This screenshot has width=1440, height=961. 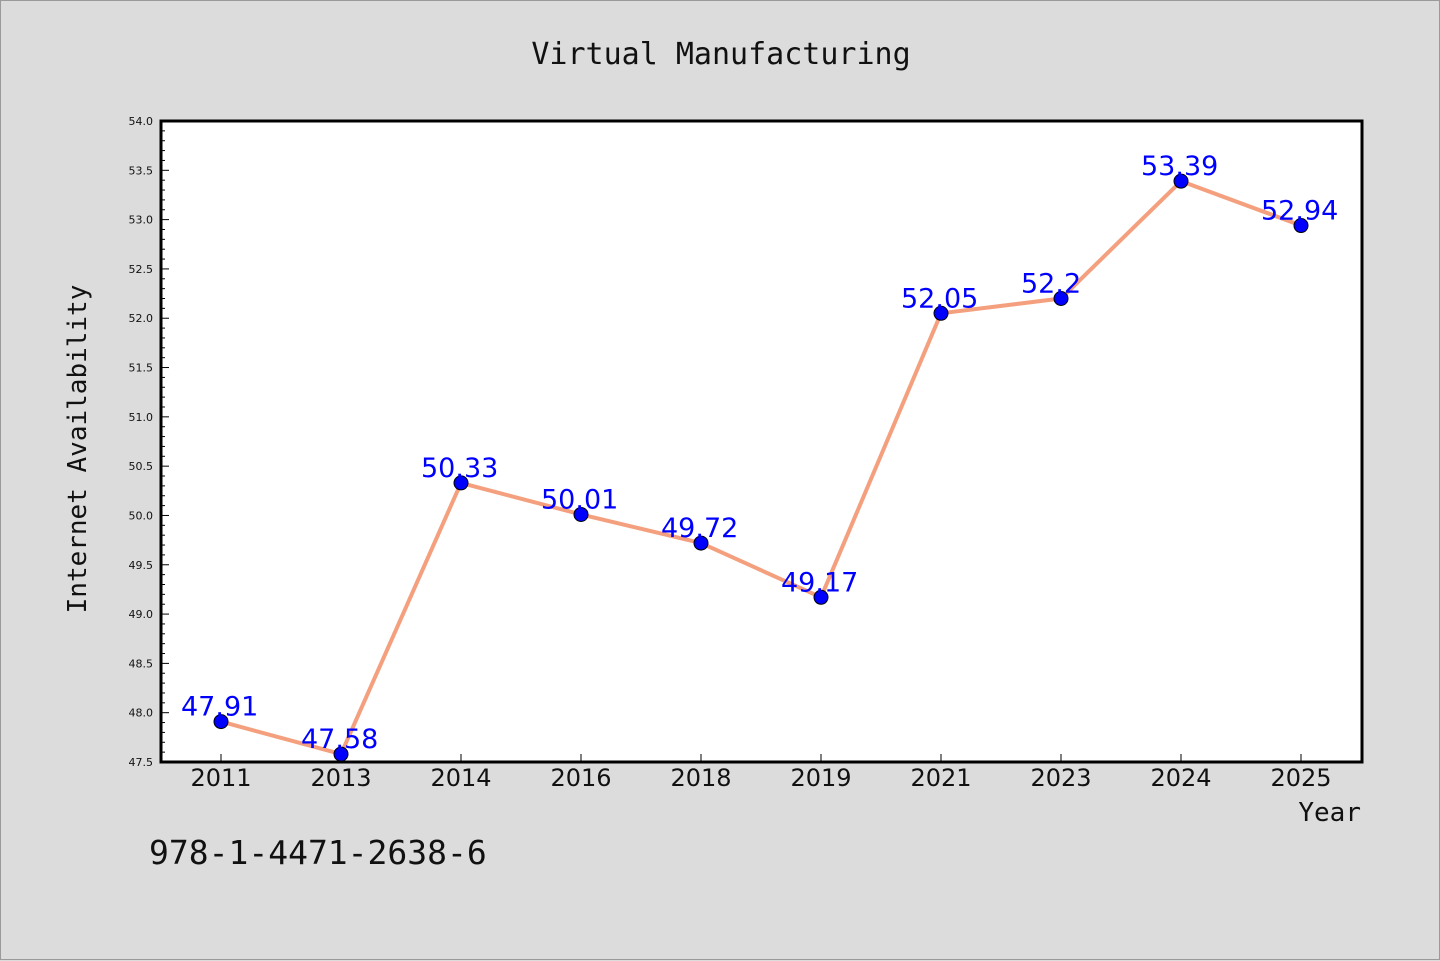 What do you see at coordinates (141, 368) in the screenshot?
I see `y-tick-label: 51.5` at bounding box center [141, 368].